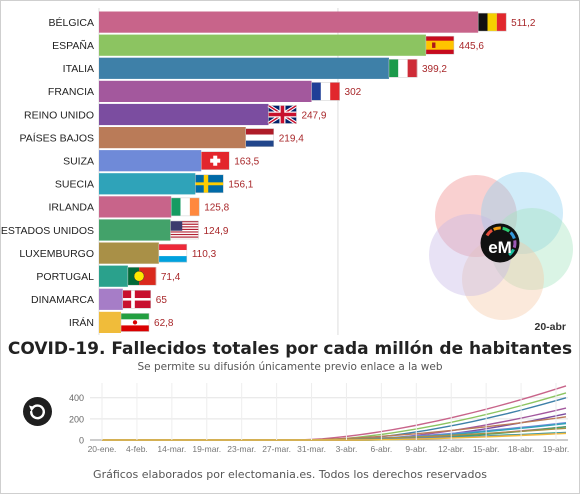 The width and height of the screenshot is (580, 494). What do you see at coordinates (311, 449) in the screenshot?
I see `x-tick-label: 31-mar.` at bounding box center [311, 449].